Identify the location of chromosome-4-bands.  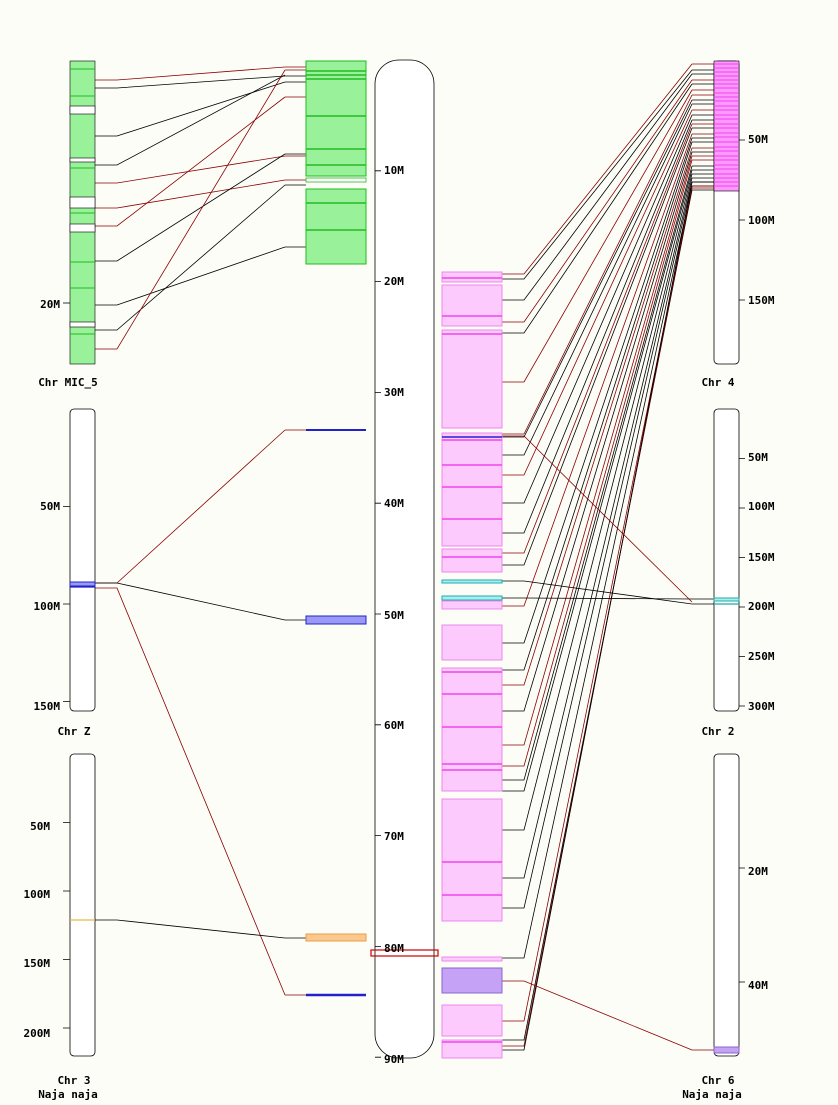
(726, 125).